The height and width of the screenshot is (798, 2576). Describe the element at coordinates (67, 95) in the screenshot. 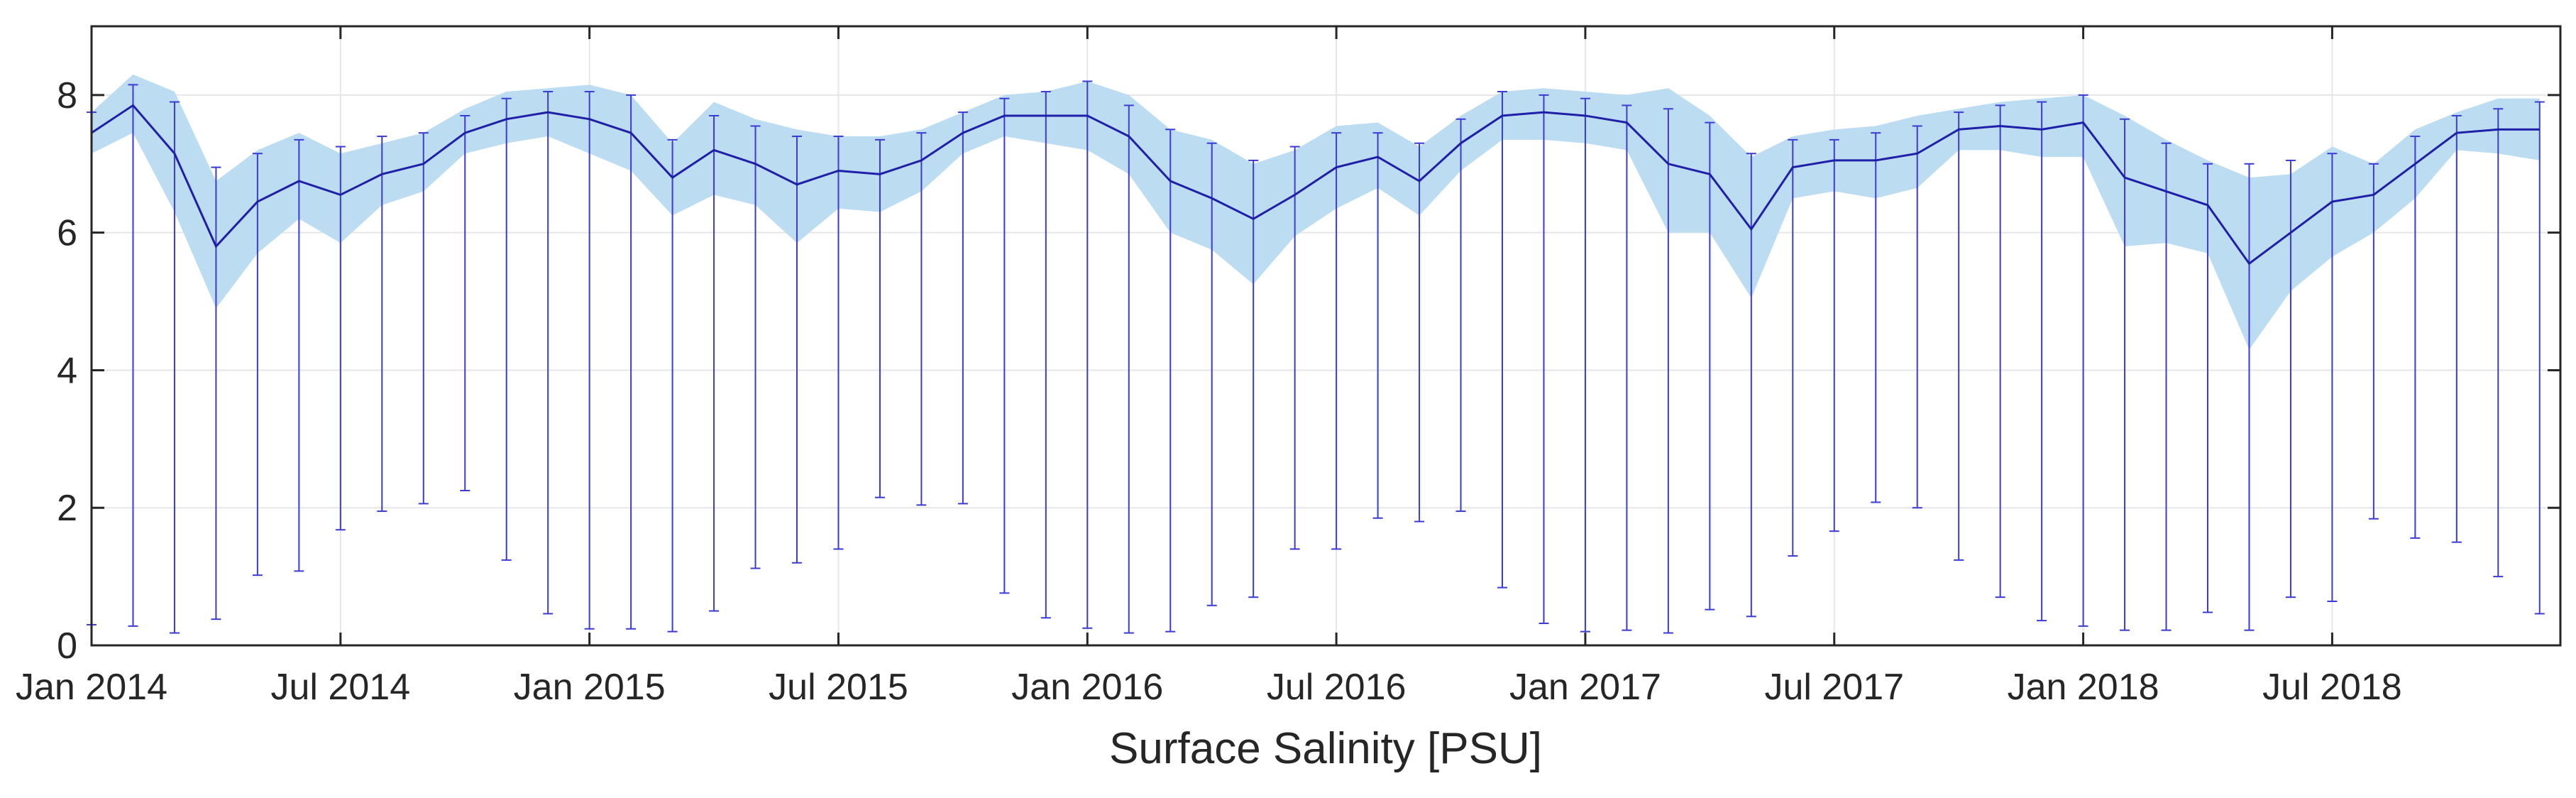

I see `y-tick-label: 8` at that location.